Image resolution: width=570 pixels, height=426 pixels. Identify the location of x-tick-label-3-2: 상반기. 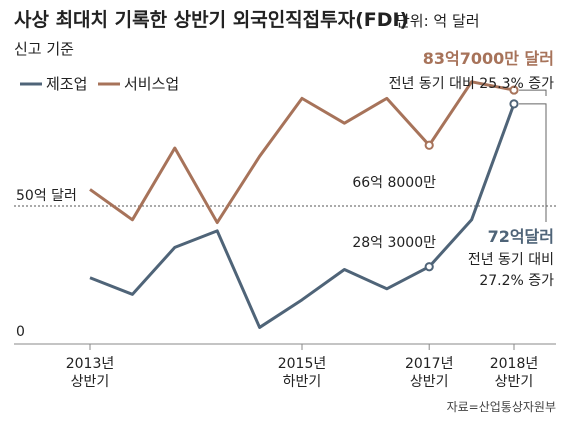
(514, 382).